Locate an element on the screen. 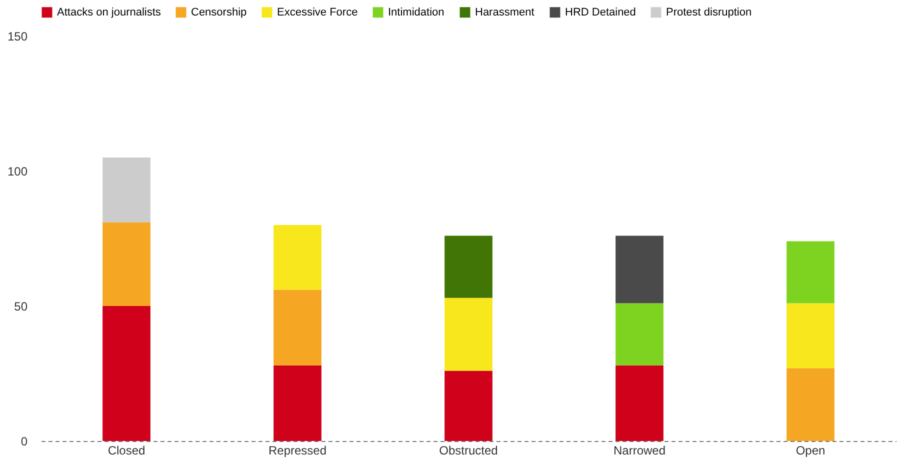 The height and width of the screenshot is (462, 906). x-tick-label: Obstructed is located at coordinates (468, 451).